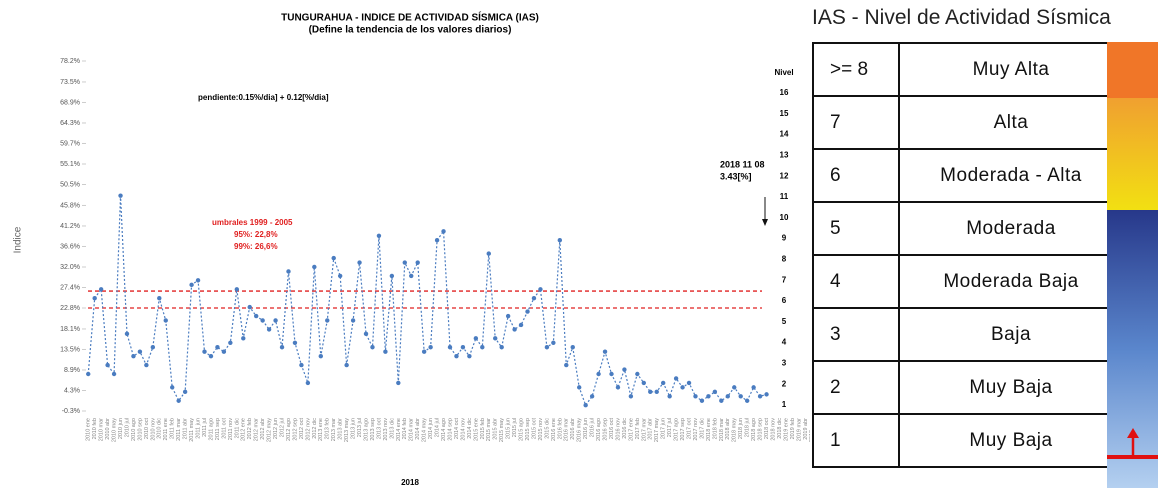 This screenshot has height=488, width=1158. Describe the element at coordinates (71, 411) in the screenshot. I see `y-tick-label: -0.3%` at that location.